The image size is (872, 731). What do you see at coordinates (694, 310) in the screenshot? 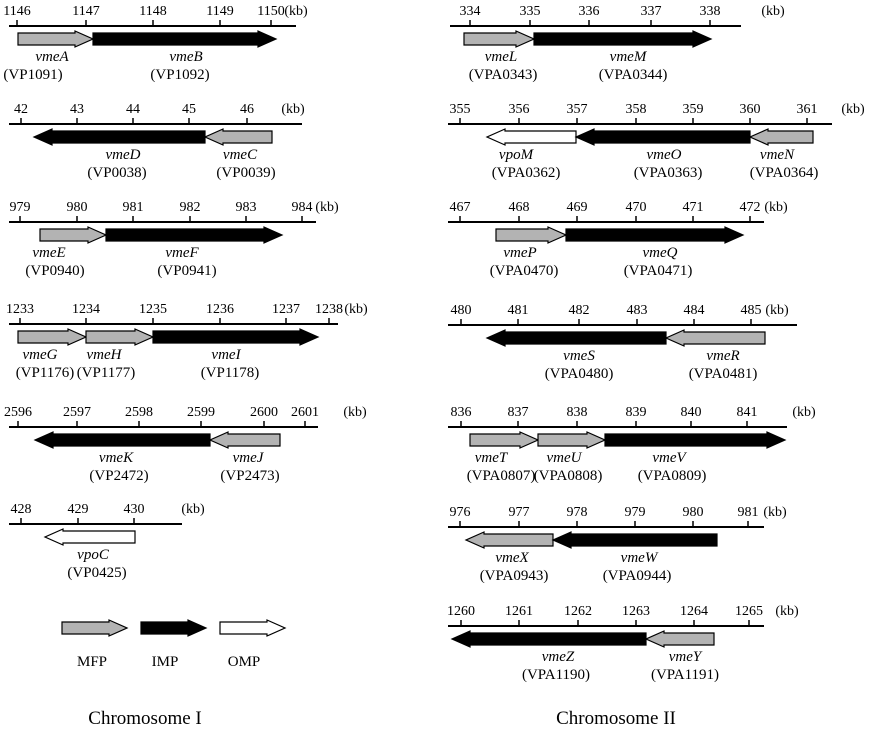
I see `tick-label: 484` at bounding box center [694, 310].